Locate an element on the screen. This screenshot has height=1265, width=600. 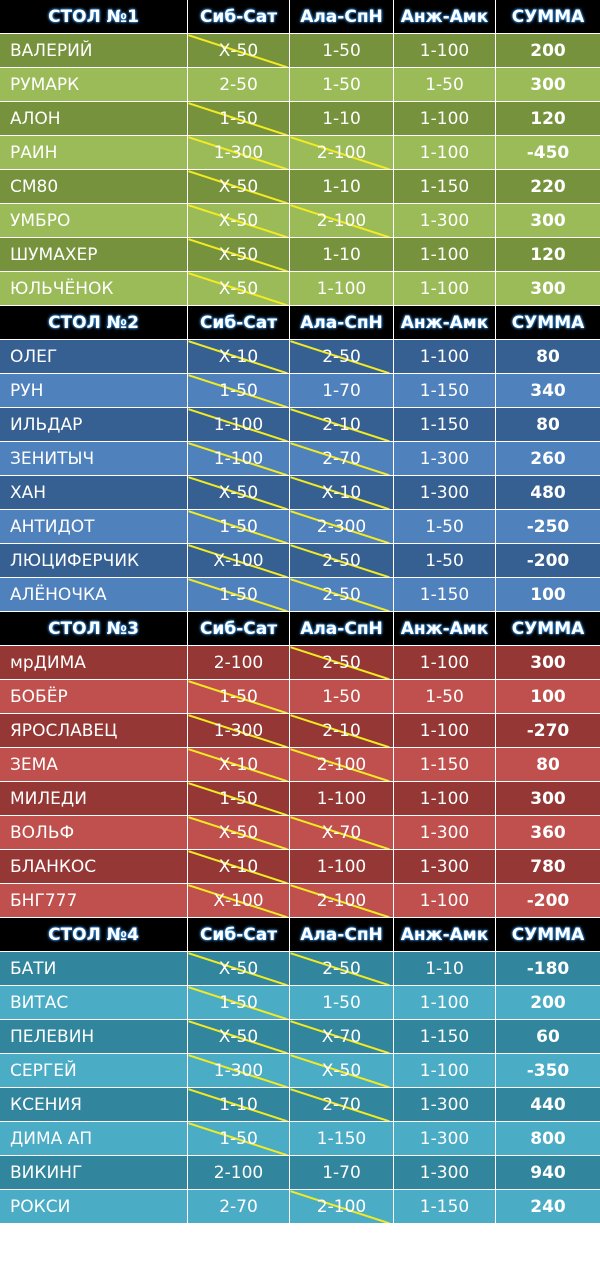
cell-sib-sat-text: Х-10 is located at coordinates (238, 356).